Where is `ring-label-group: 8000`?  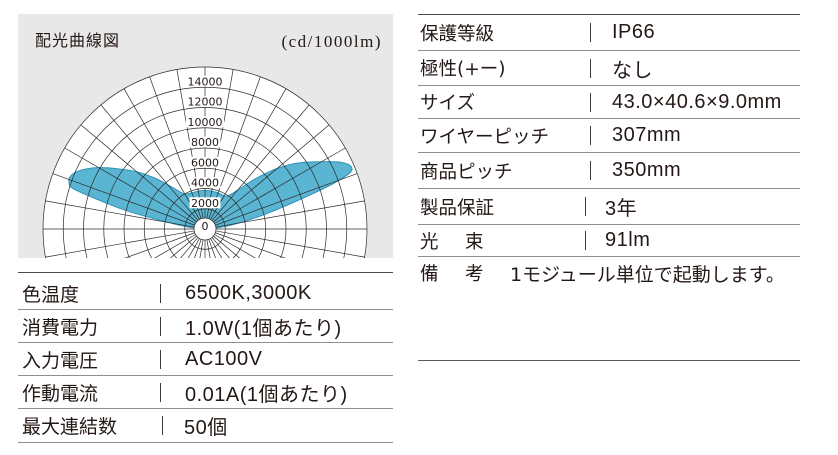
ring-label-group: 8000 is located at coordinates (205, 142).